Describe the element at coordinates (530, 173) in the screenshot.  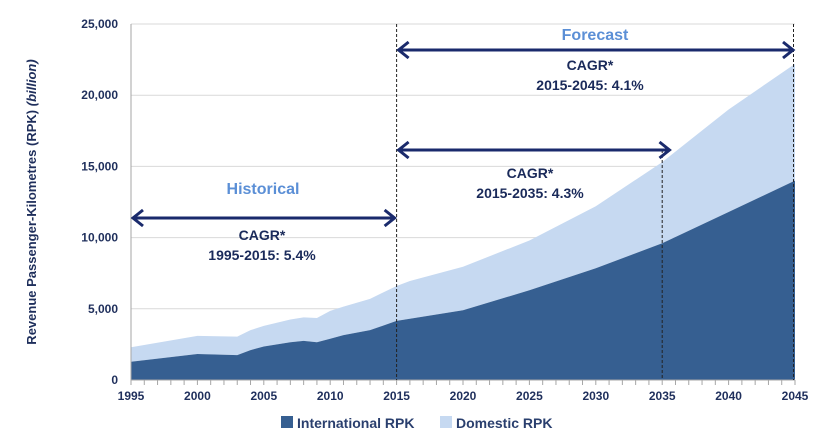
I see `mid-cagr-label: CAGR*` at that location.